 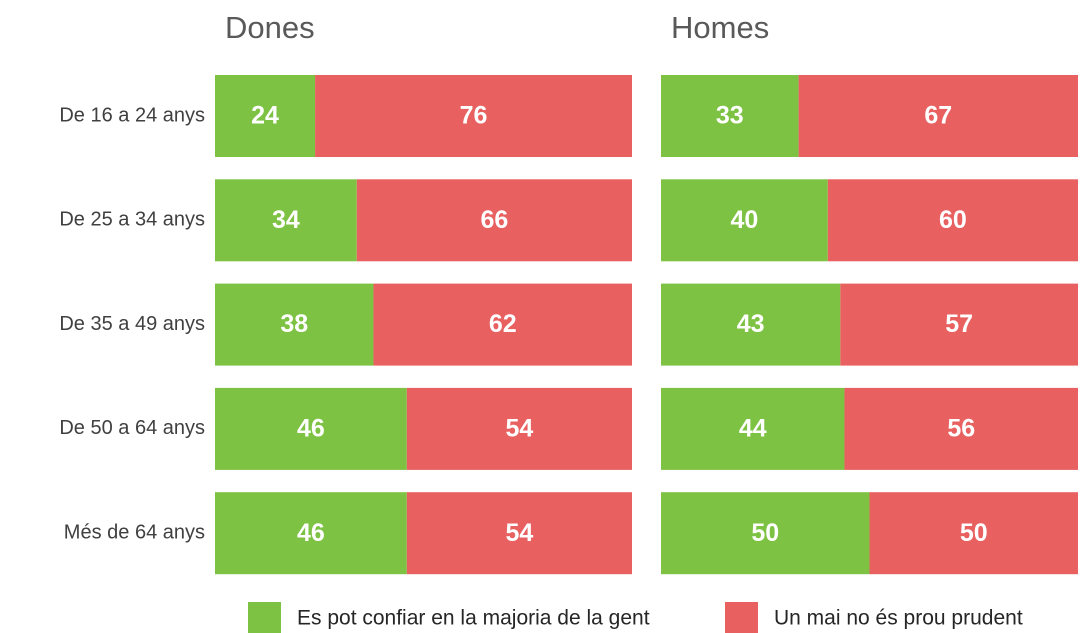 I want to click on value-label: 76, so click(x=474, y=116).